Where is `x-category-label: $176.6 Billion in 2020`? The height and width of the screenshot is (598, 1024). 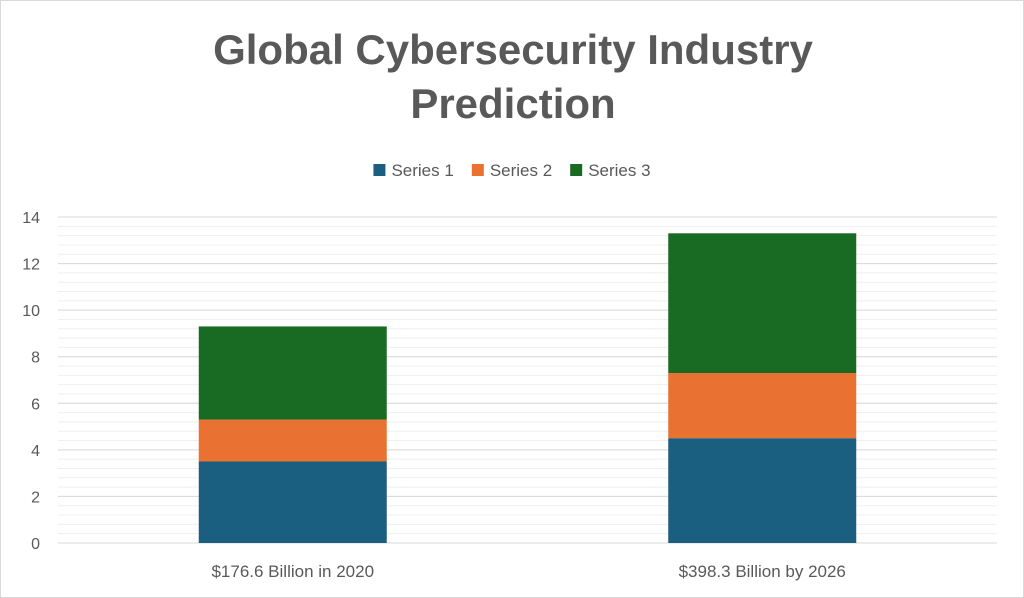
x-category-label: $176.6 Billion in 2020 is located at coordinates (292, 571).